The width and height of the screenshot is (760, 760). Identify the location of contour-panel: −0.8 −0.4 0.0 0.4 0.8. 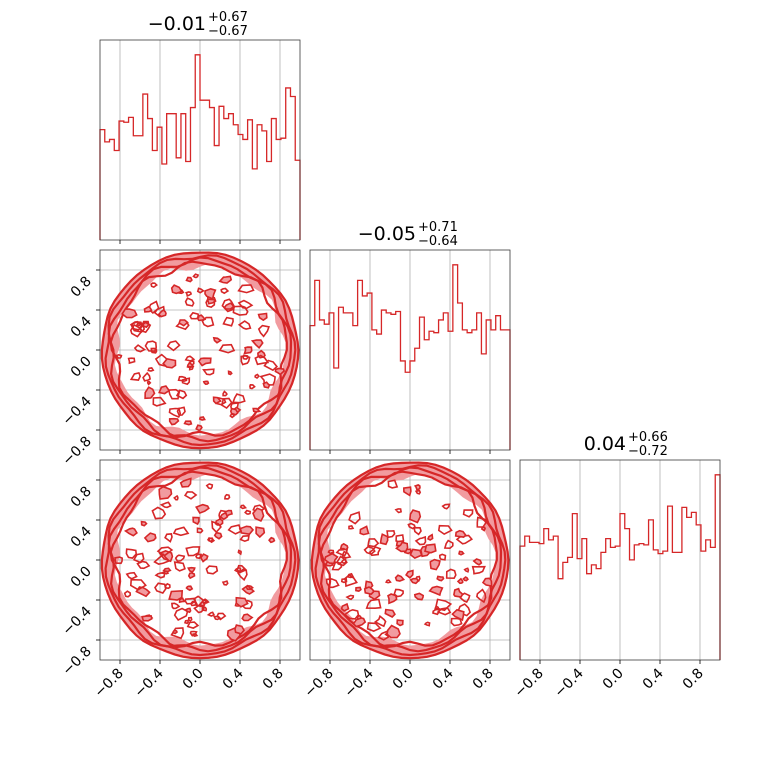
(180, 359).